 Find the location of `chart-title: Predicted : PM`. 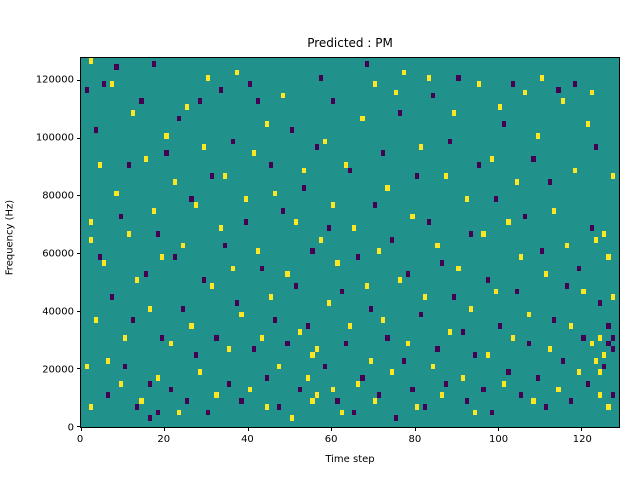

chart-title: Predicted : PM is located at coordinates (350, 43).